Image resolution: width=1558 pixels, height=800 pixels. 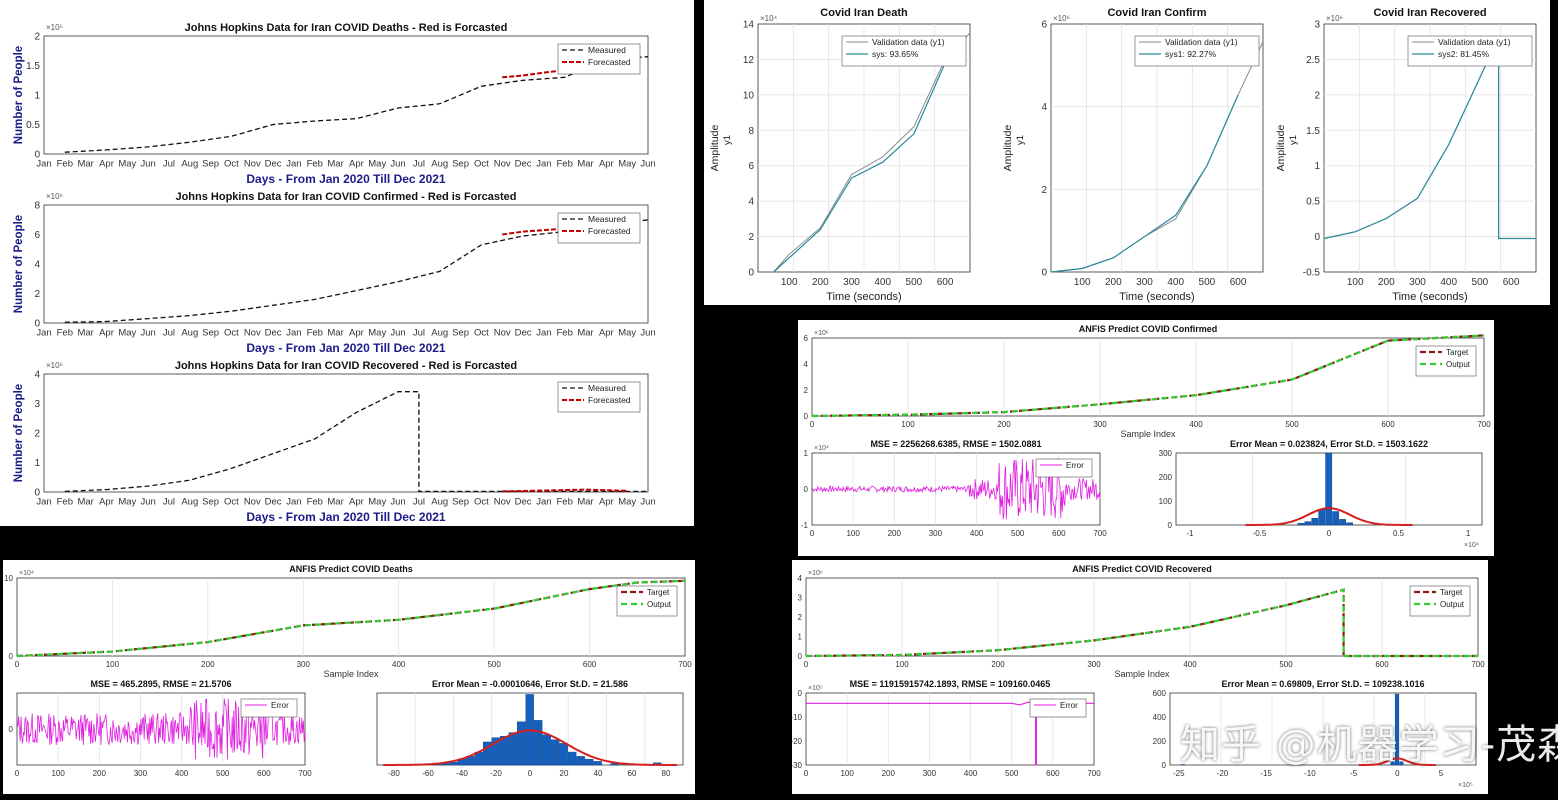 What do you see at coordinates (1166, 501) in the screenshot?
I see `y-tick-label: 100` at bounding box center [1166, 501].